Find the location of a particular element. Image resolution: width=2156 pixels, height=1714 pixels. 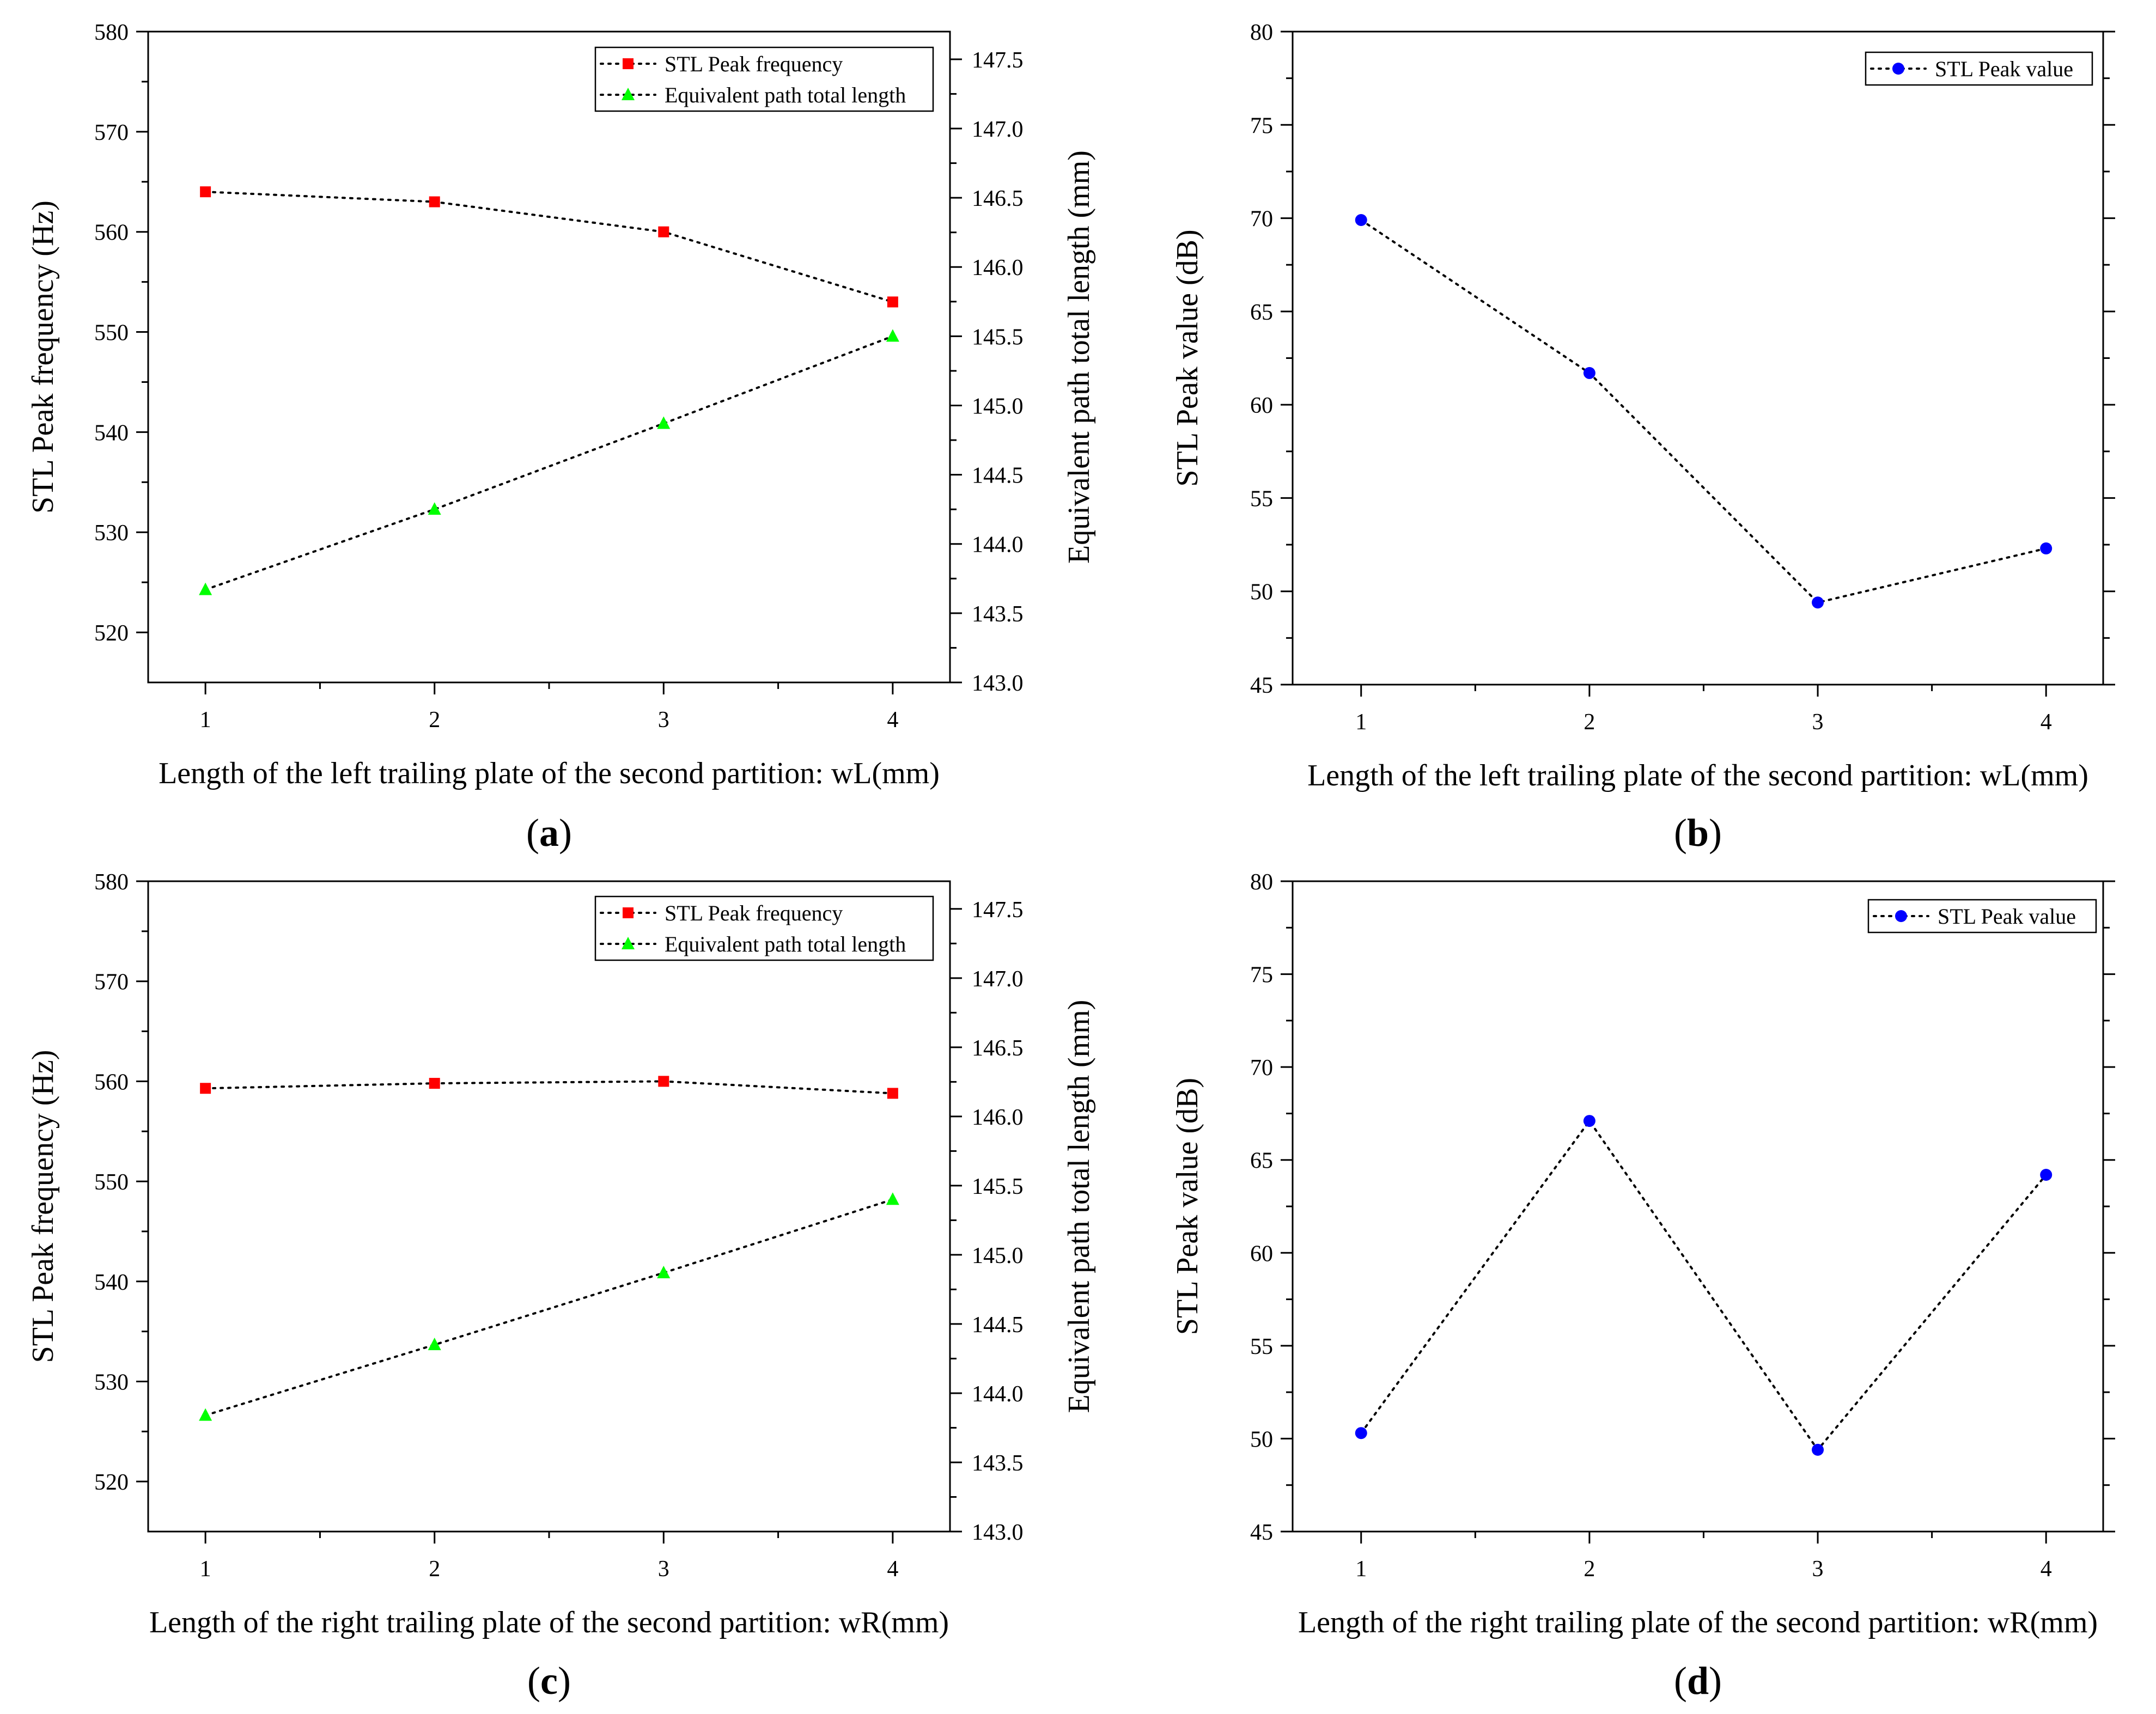

y-axis-left: 45 50 55 60 65 70 75 80 is located at coordinates (1271, 1207).